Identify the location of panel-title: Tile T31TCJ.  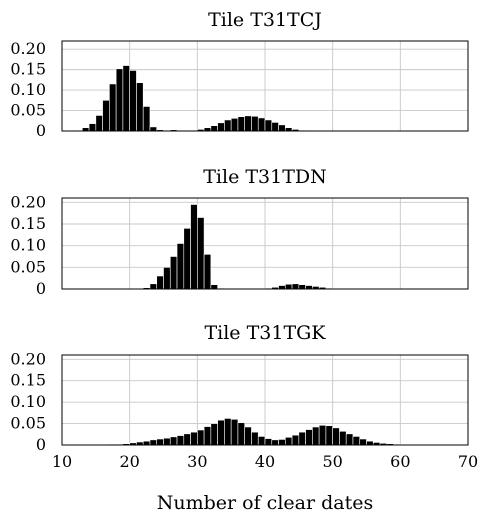
(265, 20).